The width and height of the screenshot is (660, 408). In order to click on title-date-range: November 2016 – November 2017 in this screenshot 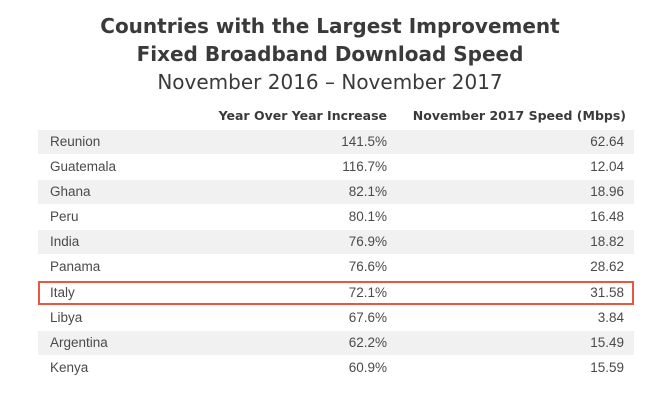, I will do `click(330, 82)`.